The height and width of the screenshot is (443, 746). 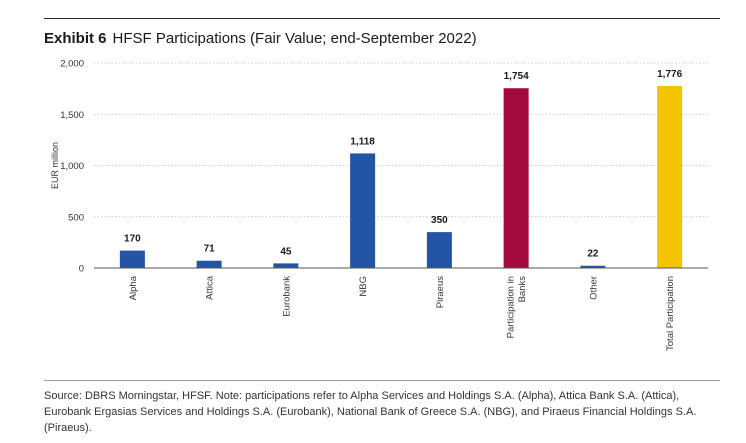 What do you see at coordinates (72, 166) in the screenshot?
I see `y-tick-label: 1,000` at bounding box center [72, 166].